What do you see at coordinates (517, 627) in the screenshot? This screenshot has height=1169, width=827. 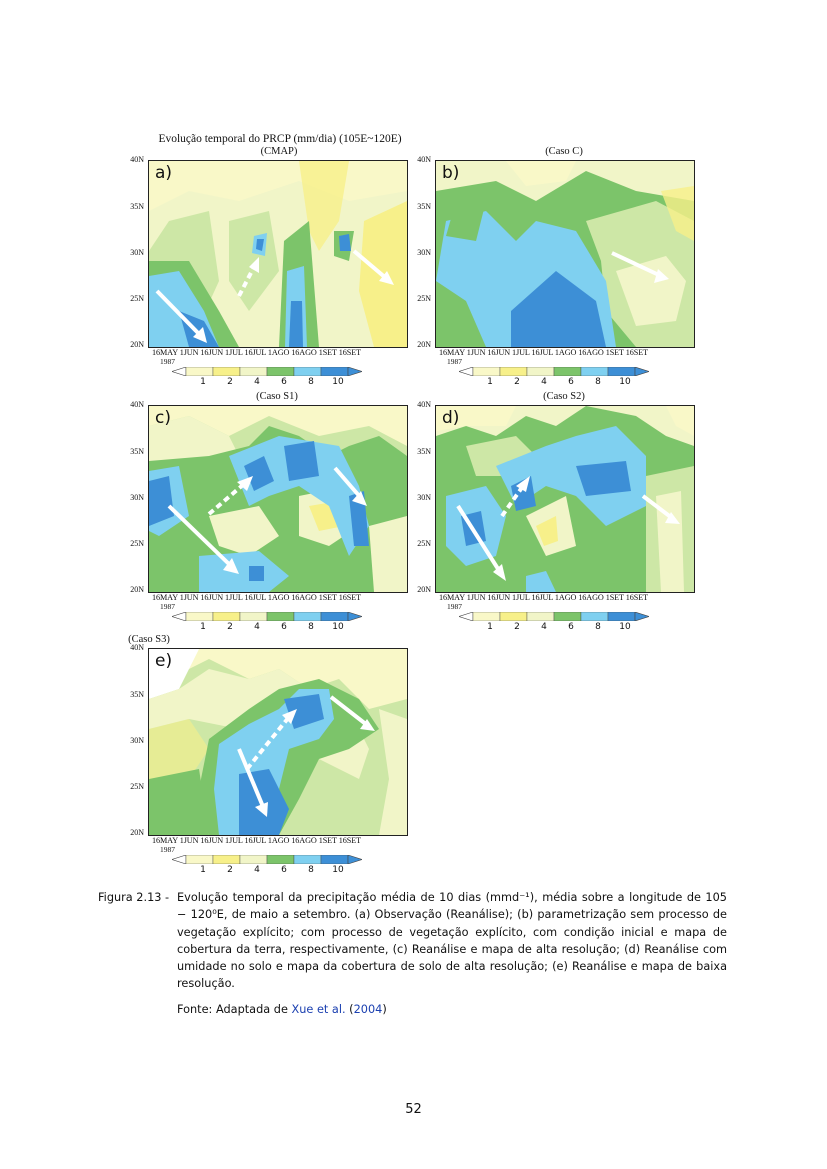 I see `panel-d-cbar-label-1: 2` at bounding box center [517, 627].